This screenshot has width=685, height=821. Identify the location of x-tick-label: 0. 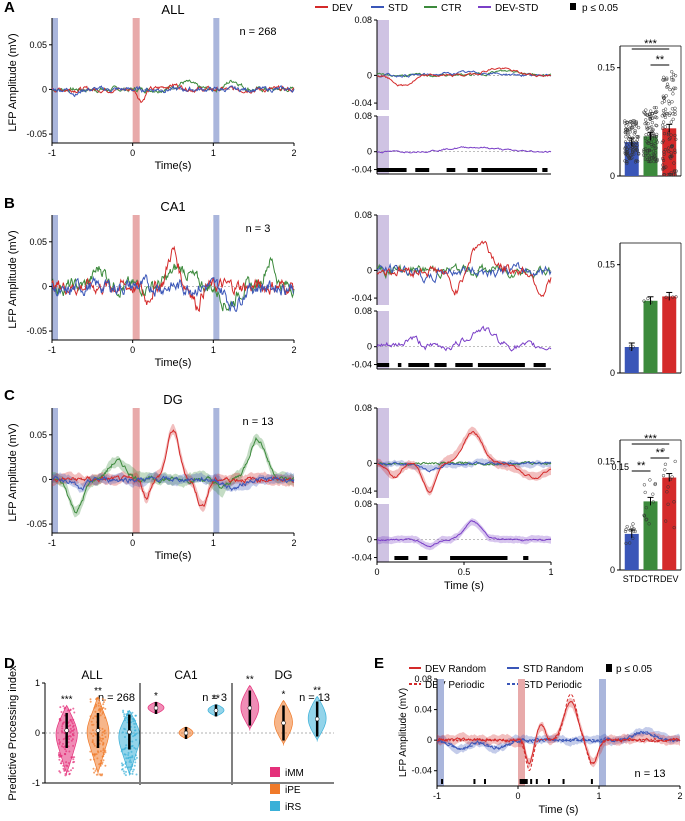
(132, 543).